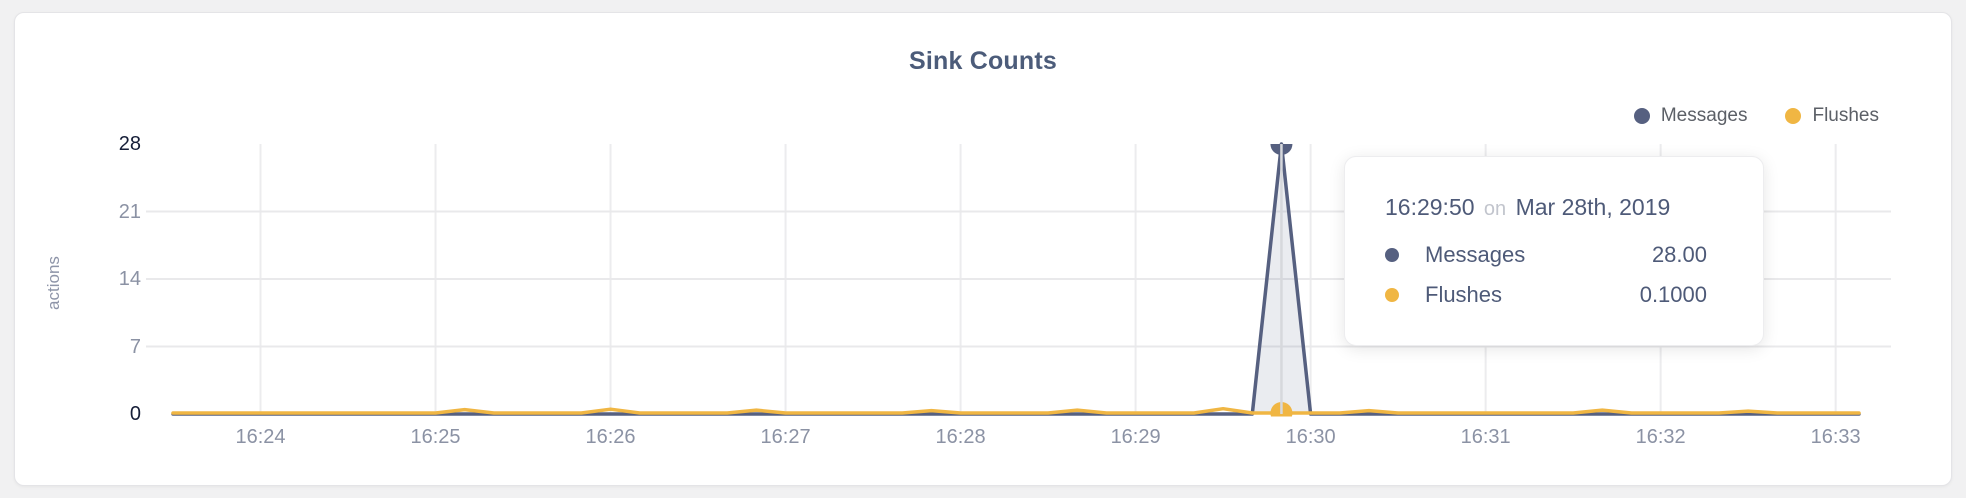  Describe the element at coordinates (1641, 116) in the screenshot. I see `legend-dot-messages-icon` at that location.